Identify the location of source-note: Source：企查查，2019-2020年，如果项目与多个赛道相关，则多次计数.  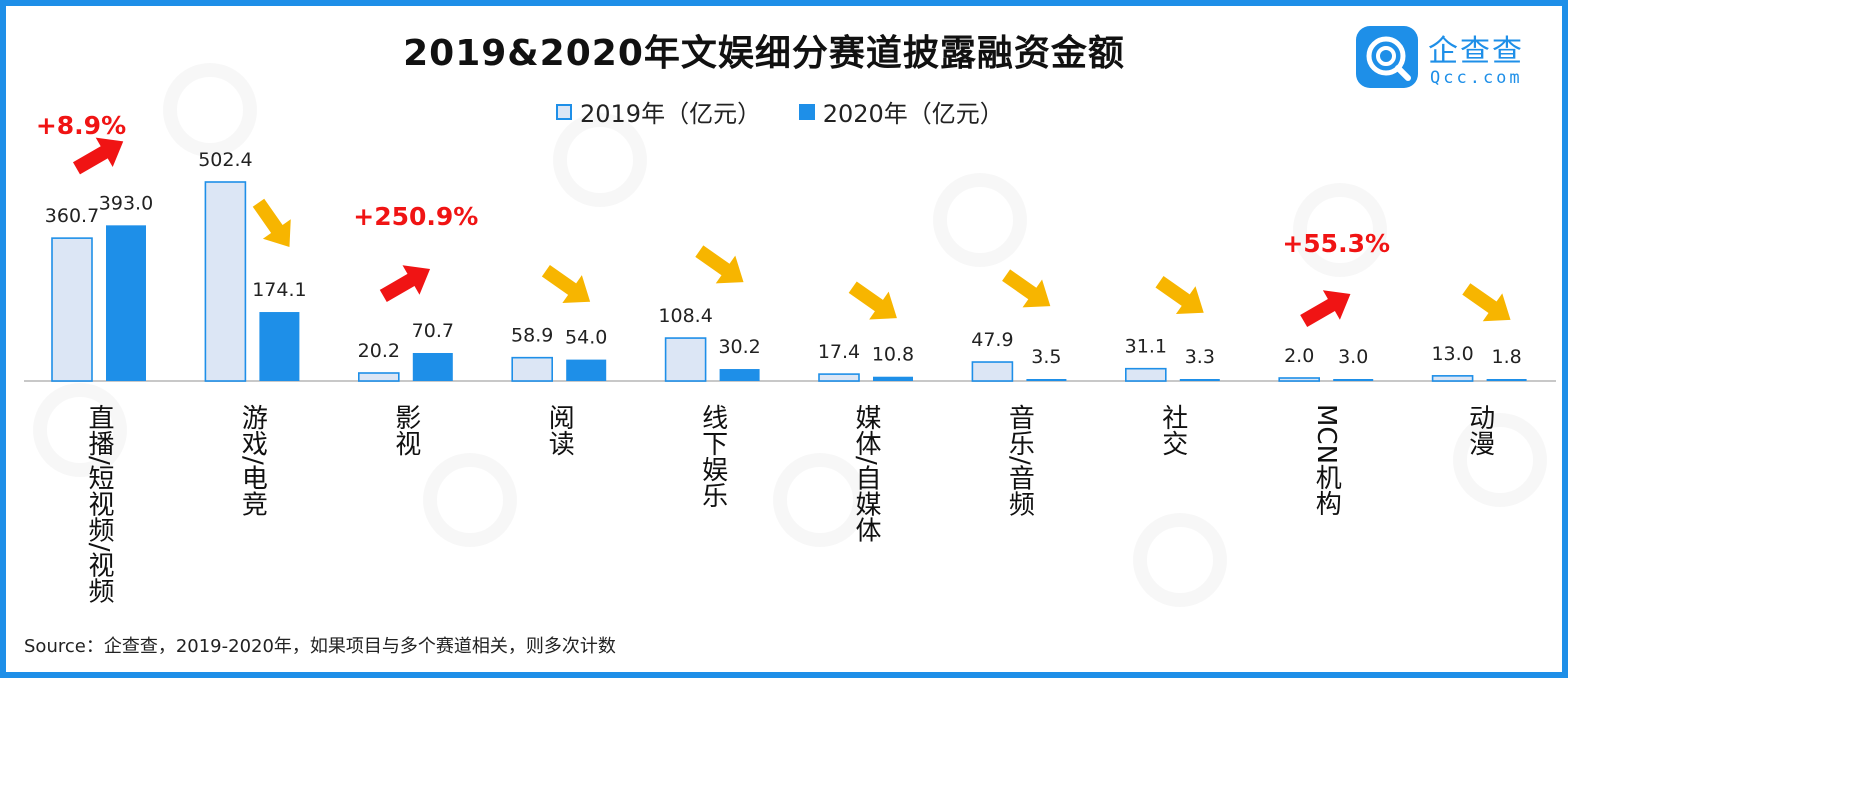
(320, 646).